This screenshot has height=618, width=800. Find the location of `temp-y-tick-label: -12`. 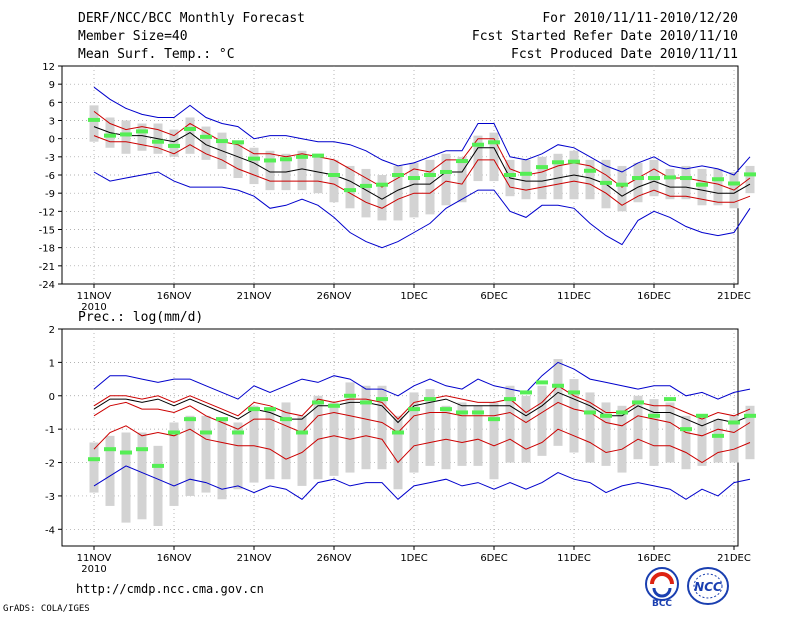

temp-y-tick-label: -12 is located at coordinates (47, 212).